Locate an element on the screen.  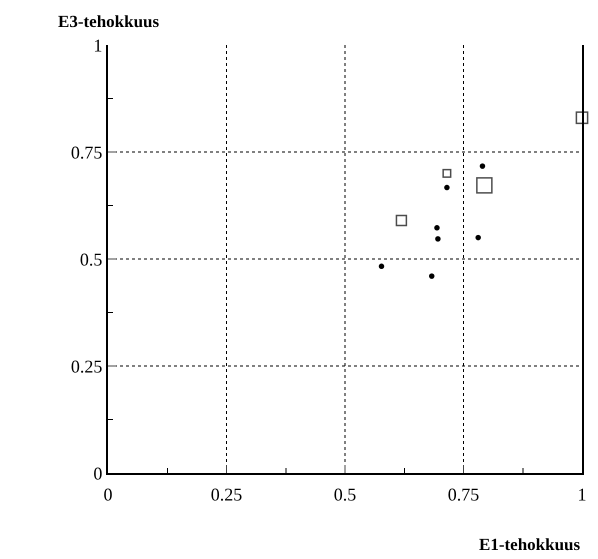
x-tick-label: 0.75 is located at coordinates (464, 494).